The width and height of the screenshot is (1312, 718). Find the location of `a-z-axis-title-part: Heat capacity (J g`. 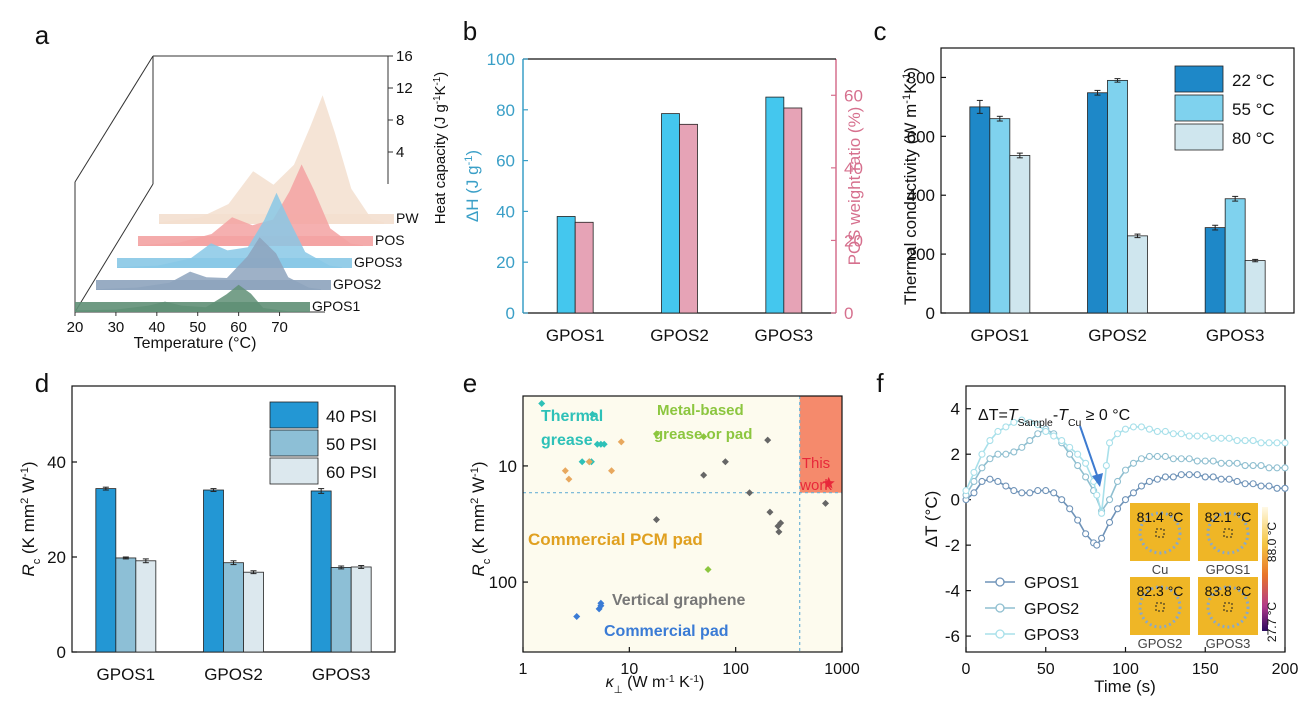

a-z-axis-title-part: Heat capacity (J g is located at coordinates (440, 164).